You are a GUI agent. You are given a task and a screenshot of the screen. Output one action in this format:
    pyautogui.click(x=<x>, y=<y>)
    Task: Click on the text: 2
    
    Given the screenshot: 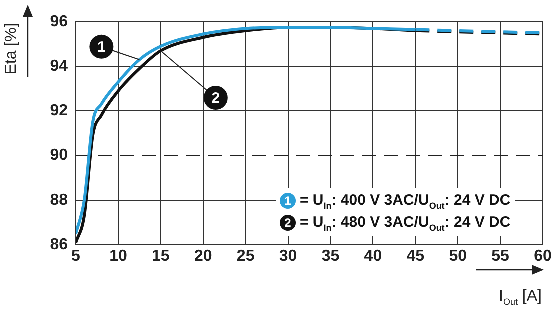 What is the action you would take?
    pyautogui.click(x=288, y=223)
    